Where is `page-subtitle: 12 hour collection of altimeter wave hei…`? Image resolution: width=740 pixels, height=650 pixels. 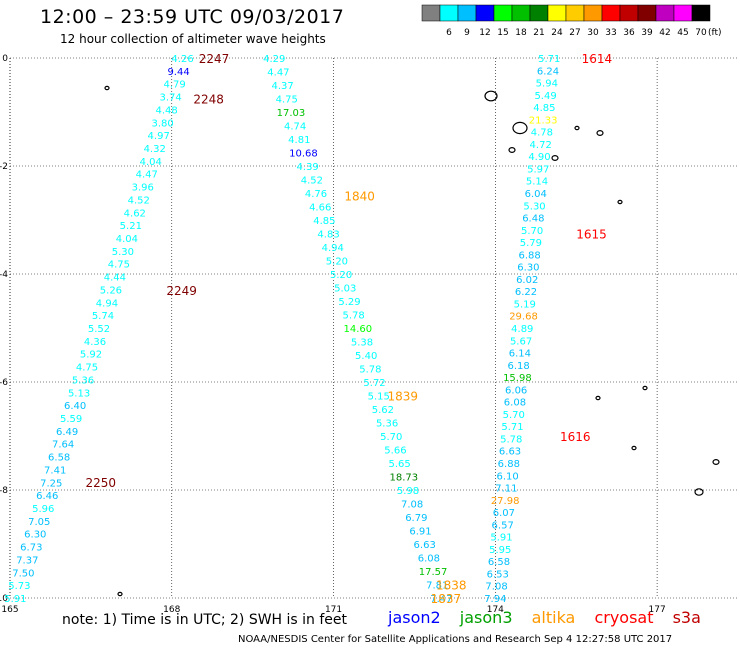
page-subtitle: 12 hour collection of altimeter wave hei… is located at coordinates (193, 39).